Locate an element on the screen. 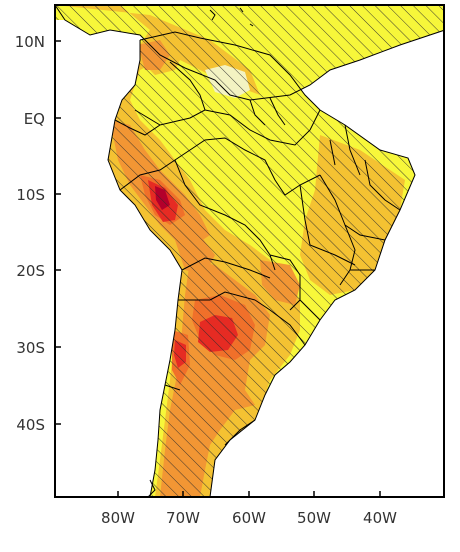 This screenshot has height=552, width=460. y-tick-label: EQ is located at coordinates (34, 119).